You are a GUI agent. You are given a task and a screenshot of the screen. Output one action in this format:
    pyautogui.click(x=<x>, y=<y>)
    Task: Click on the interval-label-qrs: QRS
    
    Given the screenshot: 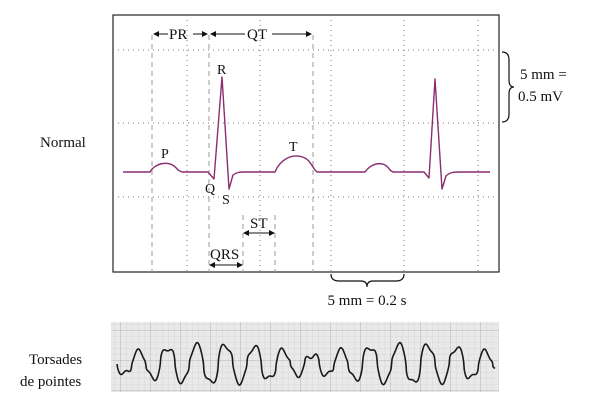 What is the action you would take?
    pyautogui.click(x=224, y=255)
    